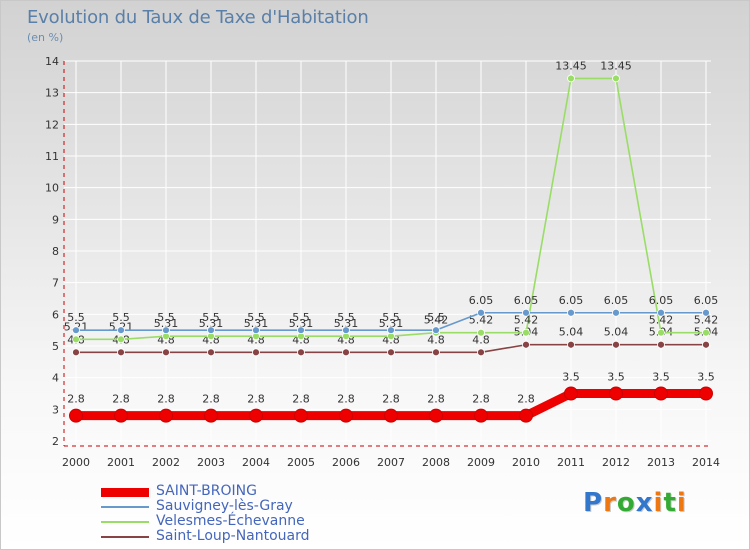 The height and width of the screenshot is (550, 750). Describe the element at coordinates (52, 188) in the screenshot. I see `y-tick-label: 10` at that location.